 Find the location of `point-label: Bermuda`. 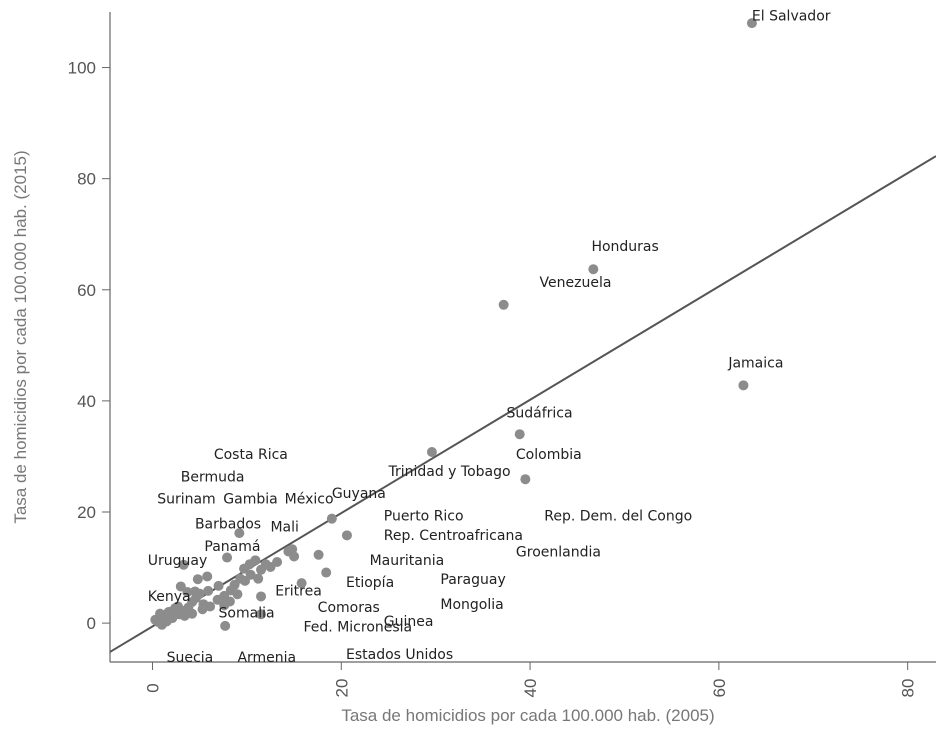

point-label: Bermuda is located at coordinates (213, 477).